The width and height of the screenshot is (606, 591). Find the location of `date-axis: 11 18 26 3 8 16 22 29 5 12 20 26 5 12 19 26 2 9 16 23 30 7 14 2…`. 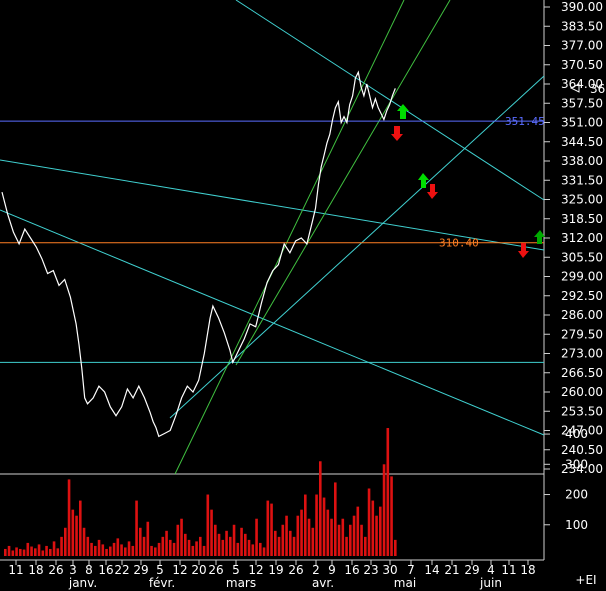

date-axis: 11 18 26 3 8 16 22 29 5 12 20 26 5 12 19 26 2 9 16 23 30 7 14 2… is located at coordinates (272, 575).